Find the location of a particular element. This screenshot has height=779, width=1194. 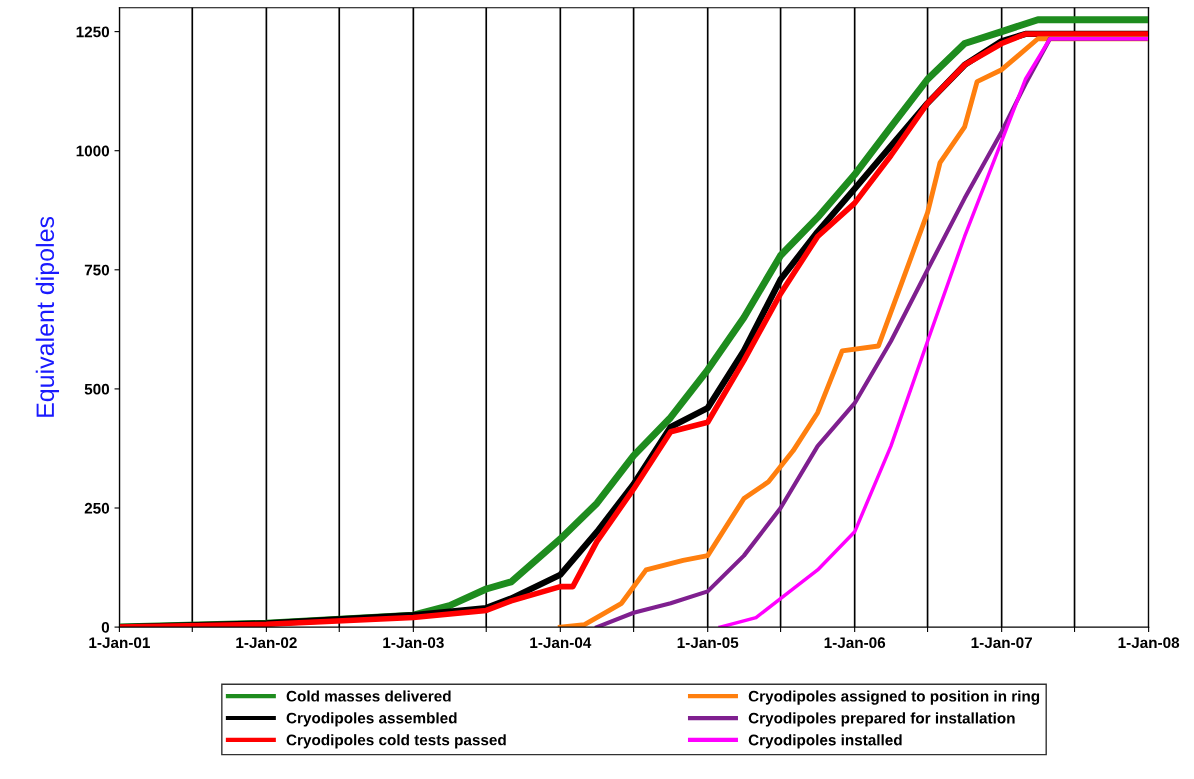

x-tick-label: 1-Jan-02 is located at coordinates (266, 643).